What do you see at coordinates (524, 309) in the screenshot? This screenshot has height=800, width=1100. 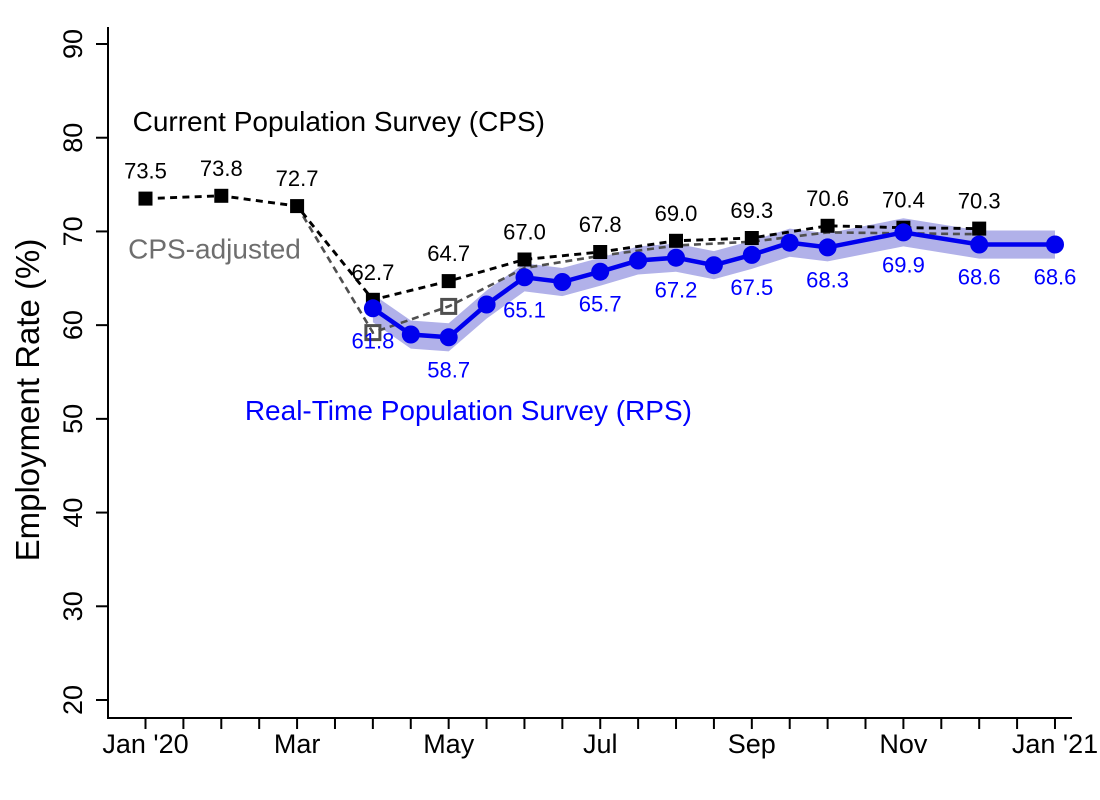 I see `point-label: 65.1` at bounding box center [524, 309].